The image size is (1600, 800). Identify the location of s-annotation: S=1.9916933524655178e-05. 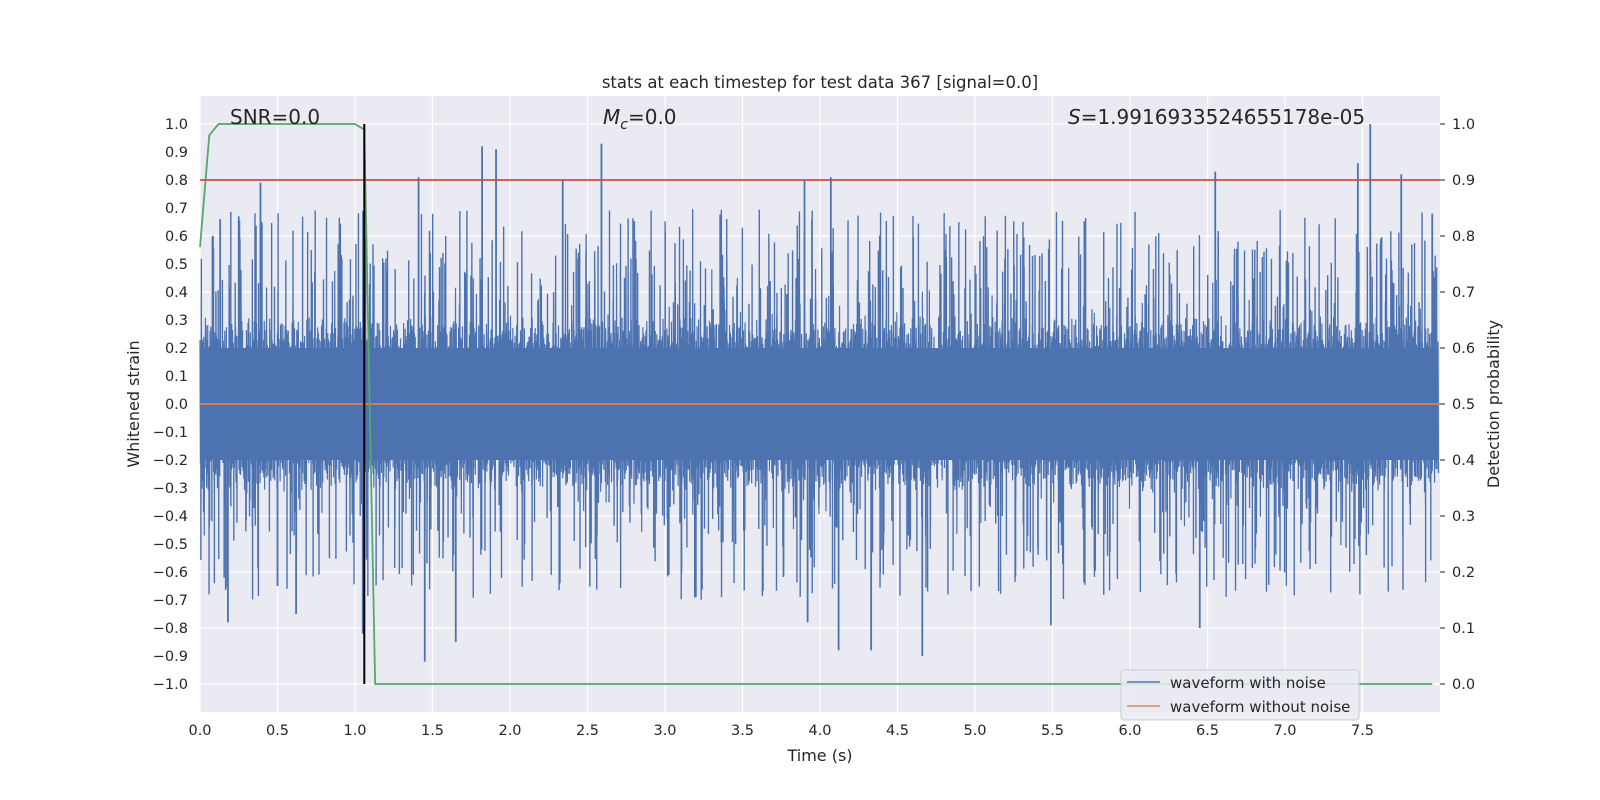
(1216, 117).